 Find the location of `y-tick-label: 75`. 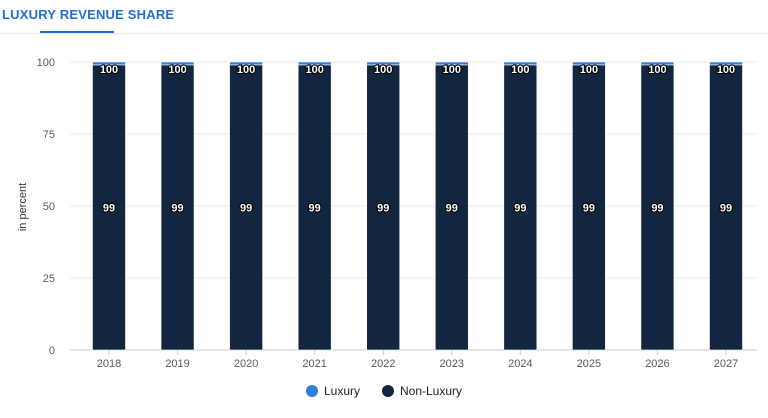

y-tick-label: 75 is located at coordinates (49, 135).